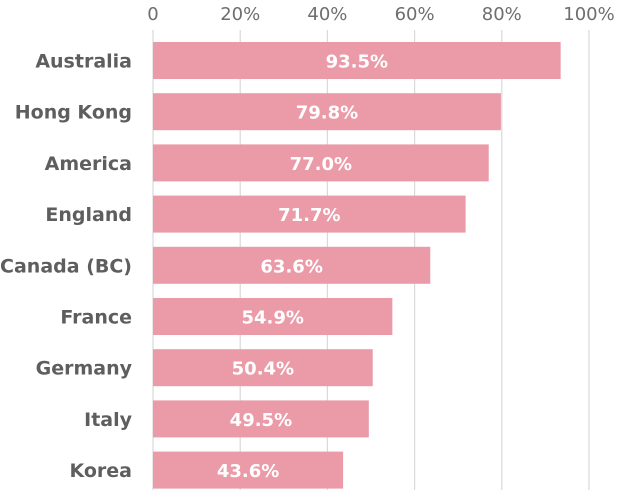  I want to click on x-tick-label: 80%, so click(502, 14).